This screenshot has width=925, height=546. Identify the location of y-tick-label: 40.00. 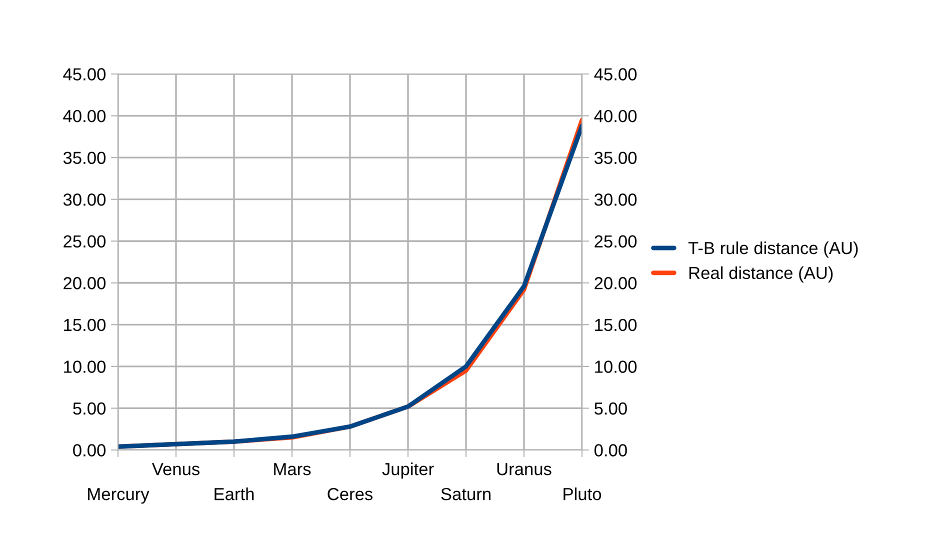
(84, 116).